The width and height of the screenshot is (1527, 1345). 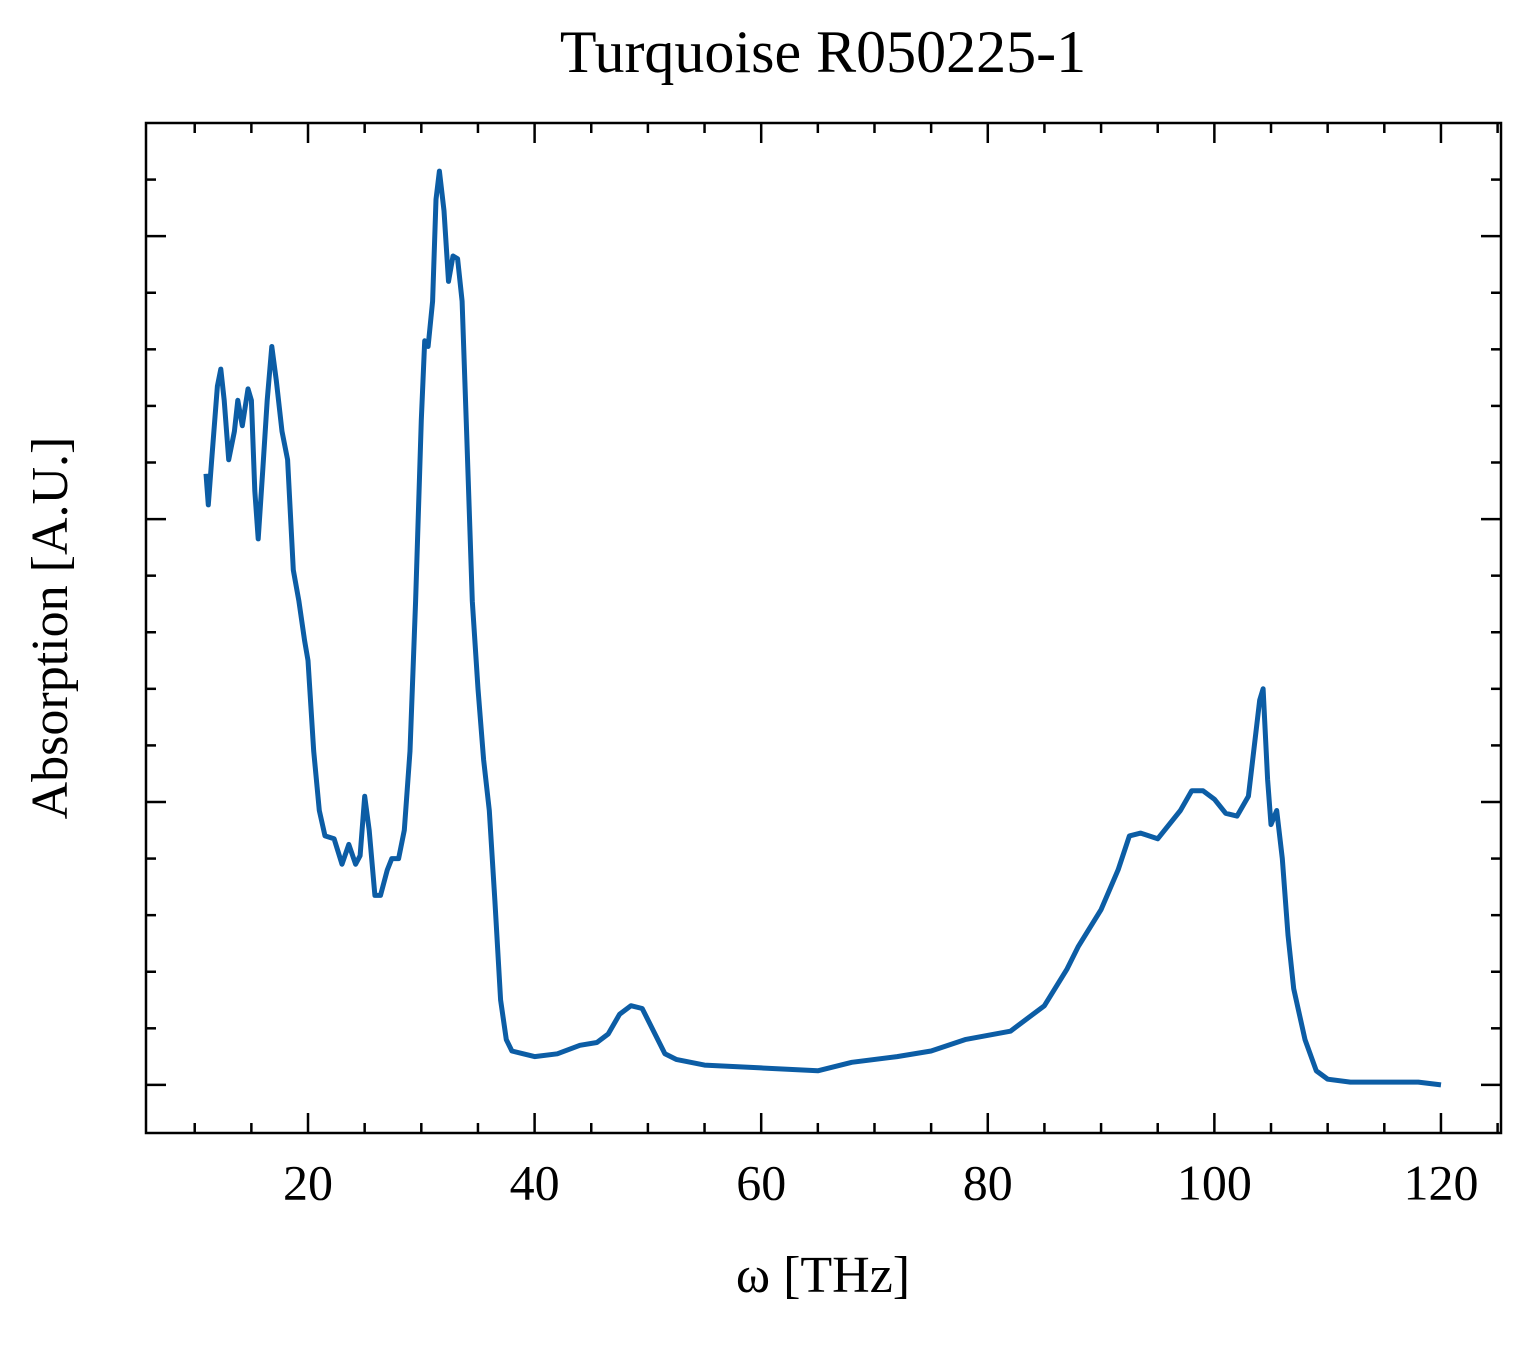 I want to click on x-tick-label: 100, so click(x=1214, y=1182).